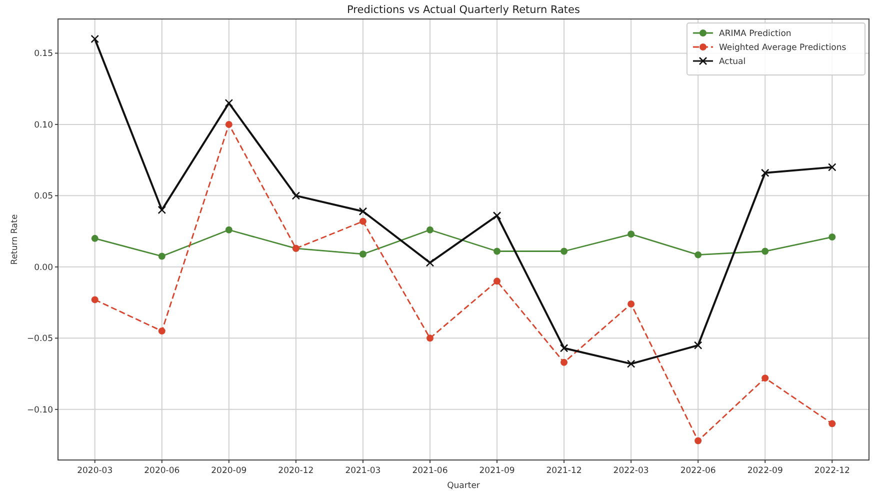 The image size is (891, 491). What do you see at coordinates (43, 125) in the screenshot?
I see `y-tick-label: 0.10` at bounding box center [43, 125].